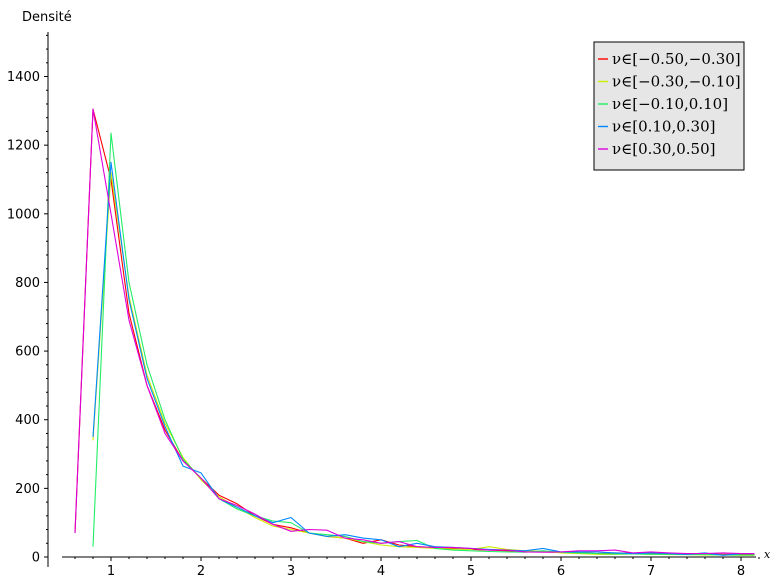  What do you see at coordinates (741, 571) in the screenshot?
I see `x-tick-label: 8` at bounding box center [741, 571].